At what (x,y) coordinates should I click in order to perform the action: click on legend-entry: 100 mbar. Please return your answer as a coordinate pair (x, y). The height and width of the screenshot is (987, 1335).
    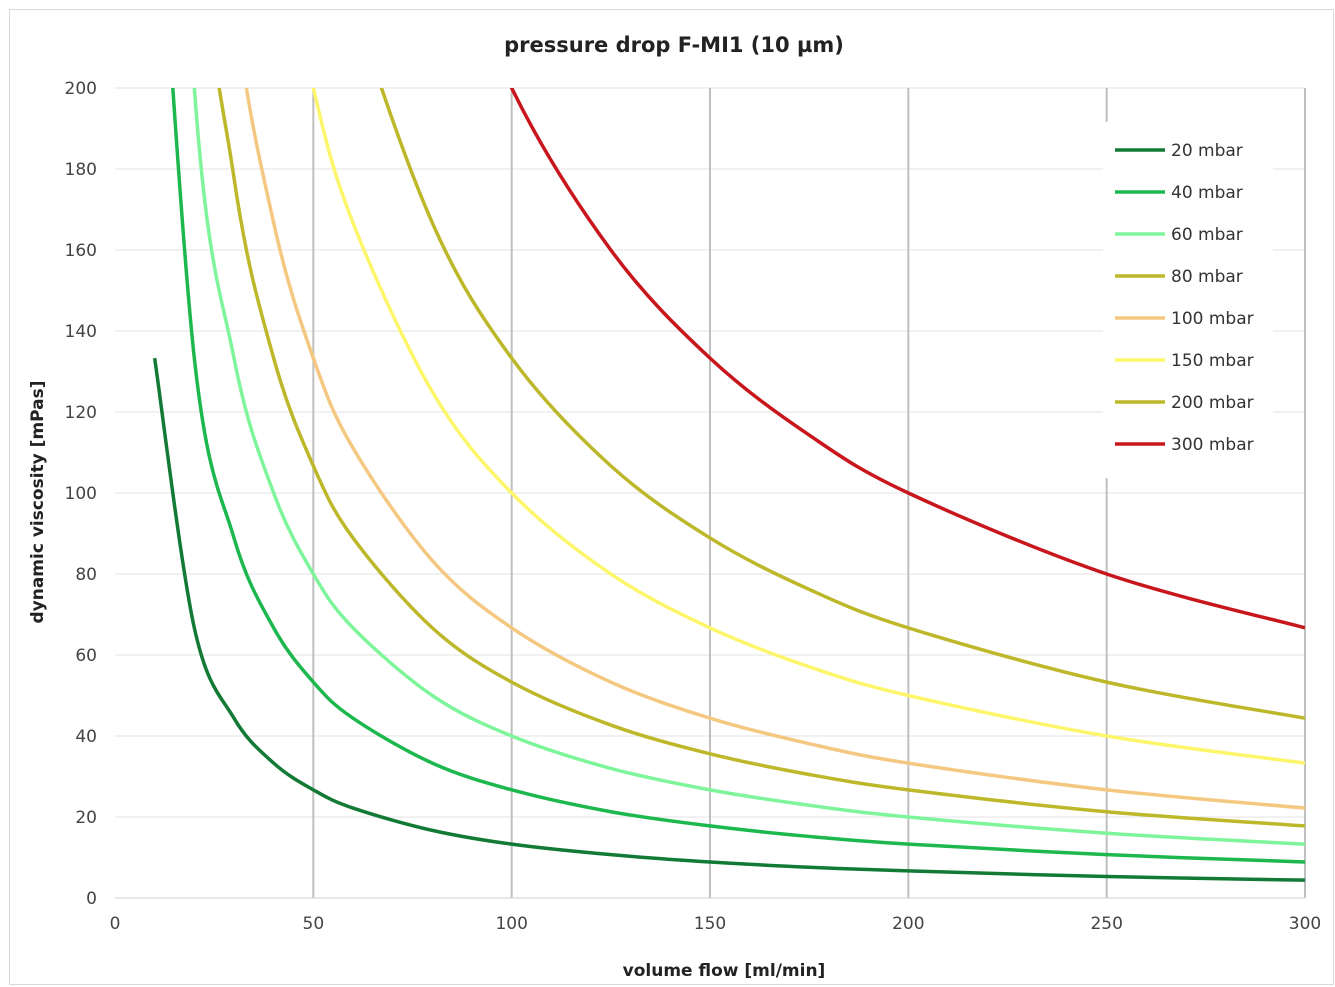
    Looking at the image, I should click on (1212, 319).